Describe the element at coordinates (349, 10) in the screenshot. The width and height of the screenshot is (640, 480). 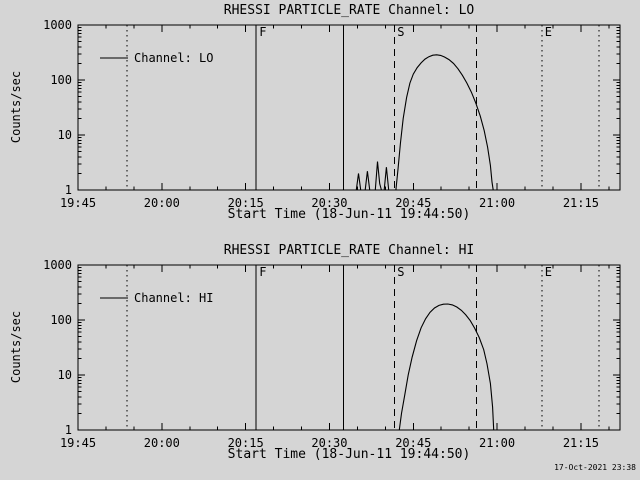
I see `chart-title-lo: RHESSI PARTICLE_RATE Channel: LO` at that location.